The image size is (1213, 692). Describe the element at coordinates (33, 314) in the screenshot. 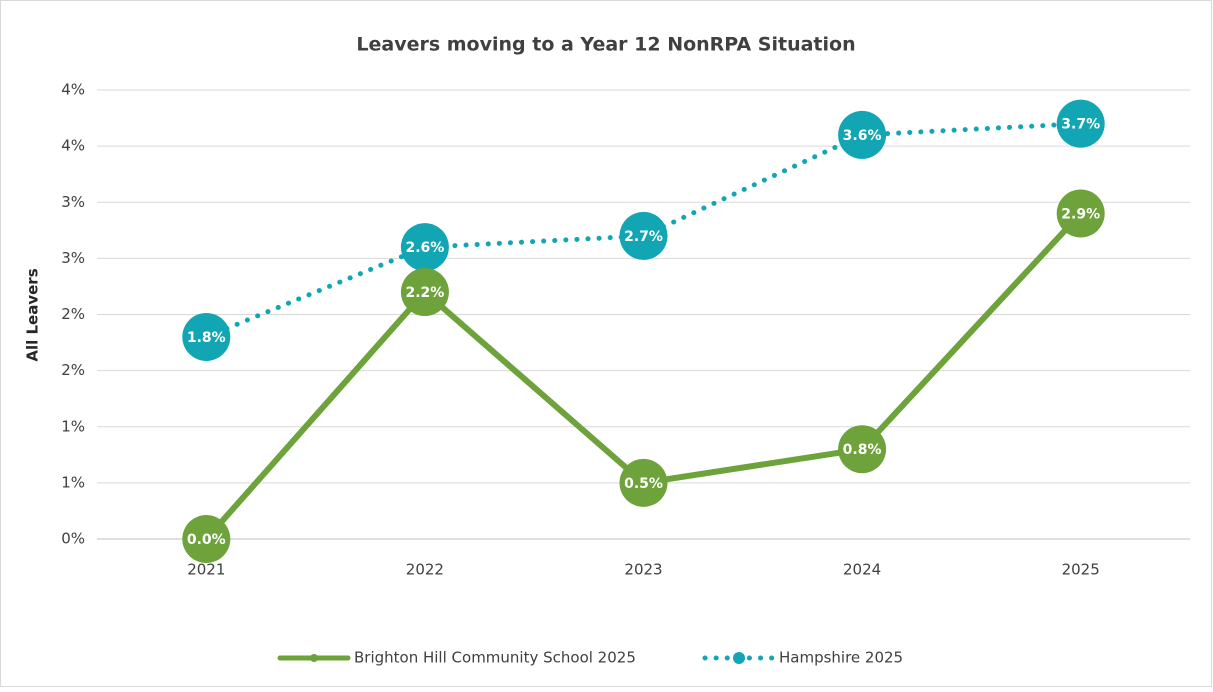

I see `y-axis-label: All Leavers` at that location.